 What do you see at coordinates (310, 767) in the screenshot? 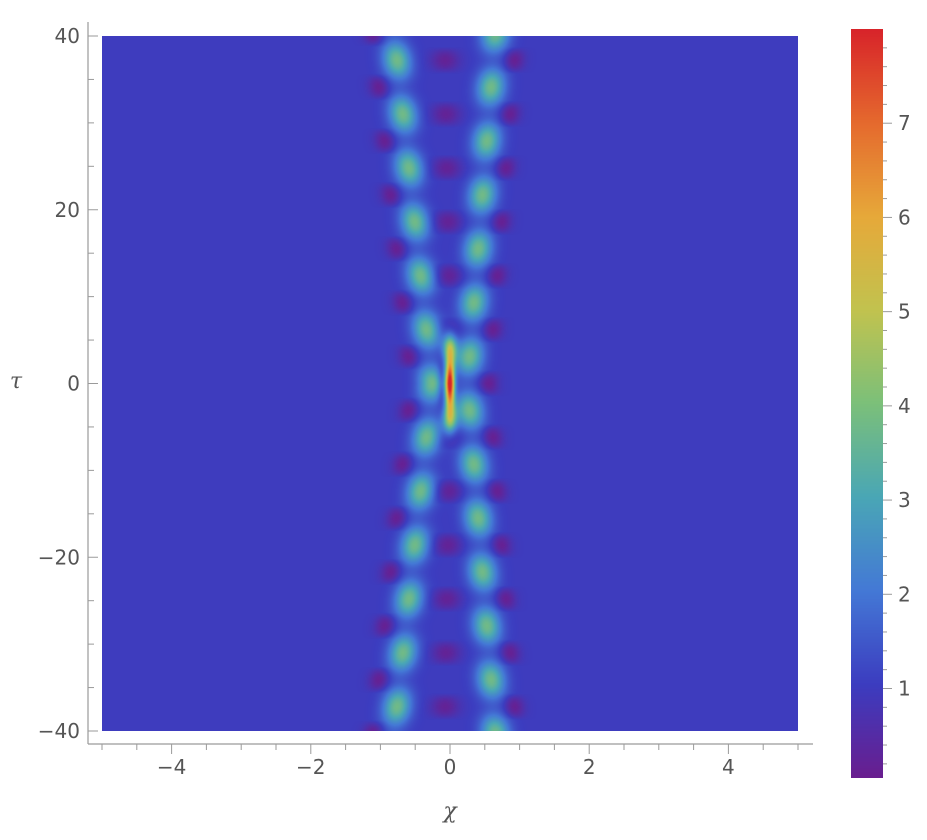
I see `x-tick-label: −2` at bounding box center [310, 767].